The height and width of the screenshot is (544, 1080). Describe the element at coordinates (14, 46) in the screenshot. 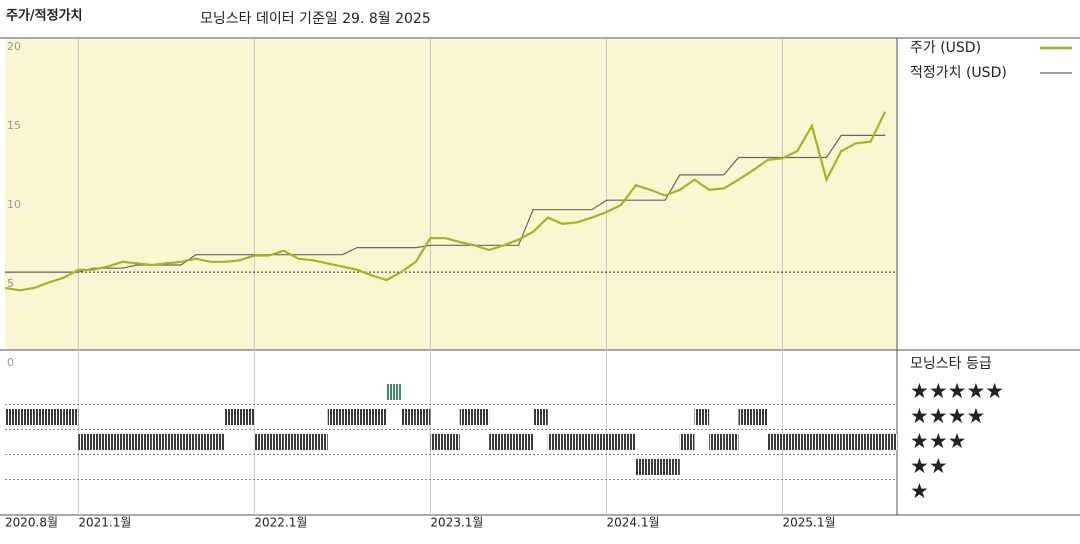

I see `y-tick-label: 20` at that location.